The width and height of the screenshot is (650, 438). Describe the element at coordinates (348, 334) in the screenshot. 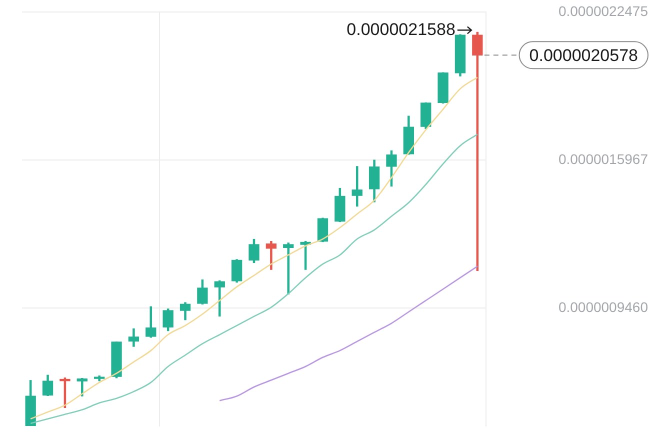

I see `line-series` at that location.